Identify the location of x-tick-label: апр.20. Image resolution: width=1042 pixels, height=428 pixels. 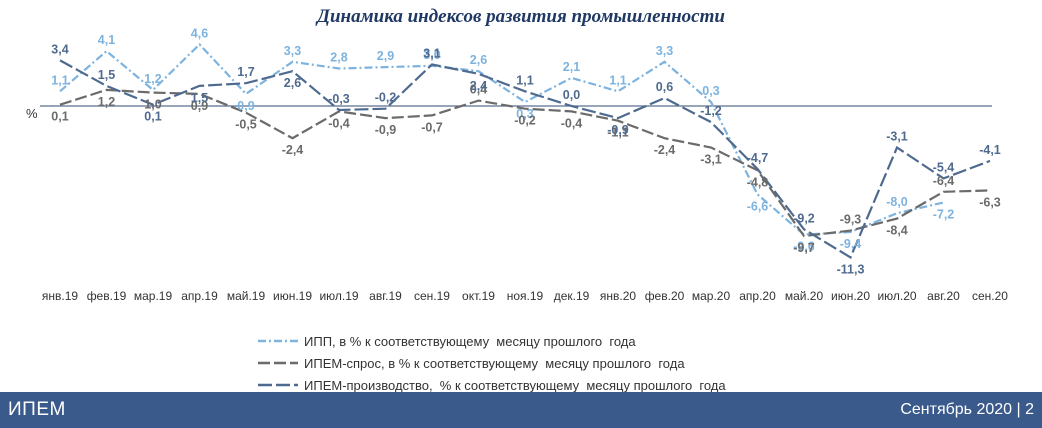
(757, 296).